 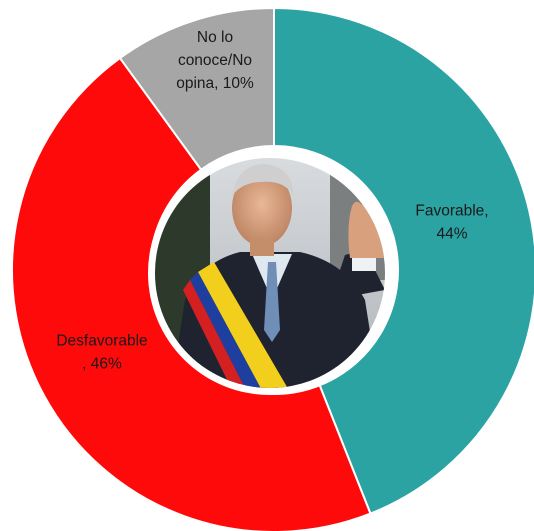 What do you see at coordinates (215, 60) in the screenshot?
I see `slice-no-opina-label: No lo conoce/No opina, 10%` at bounding box center [215, 60].